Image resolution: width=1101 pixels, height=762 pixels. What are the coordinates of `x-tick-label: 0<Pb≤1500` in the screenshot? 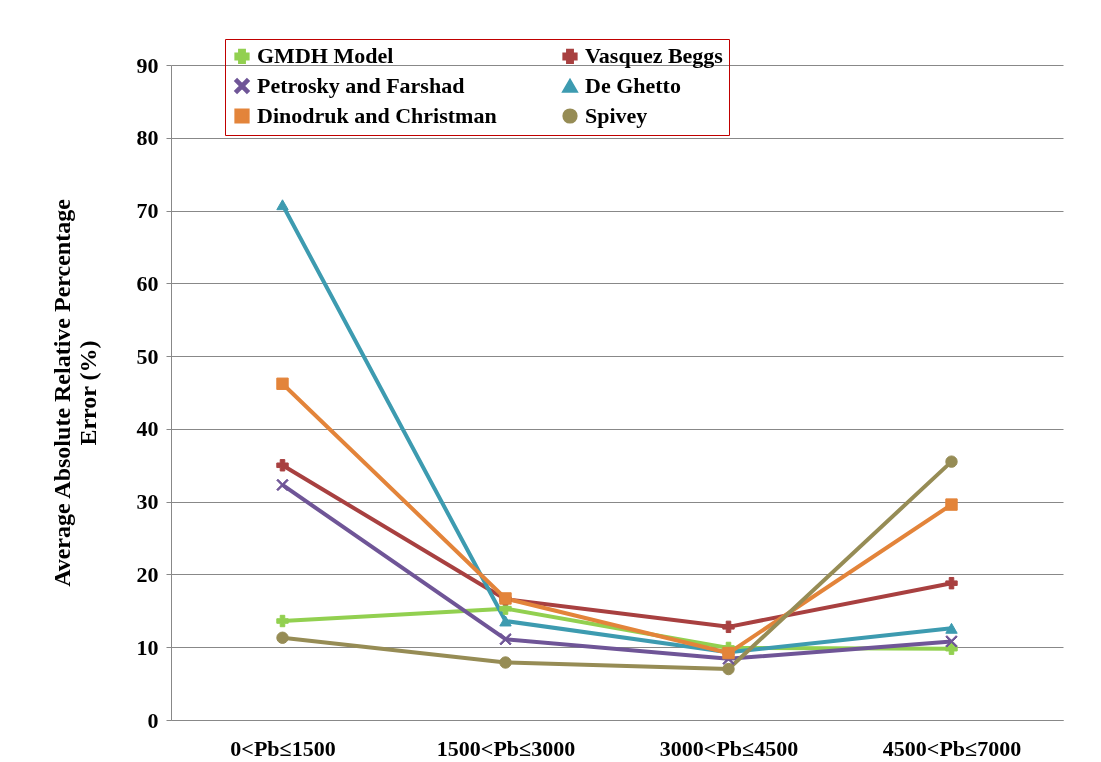 It's located at (283, 748).